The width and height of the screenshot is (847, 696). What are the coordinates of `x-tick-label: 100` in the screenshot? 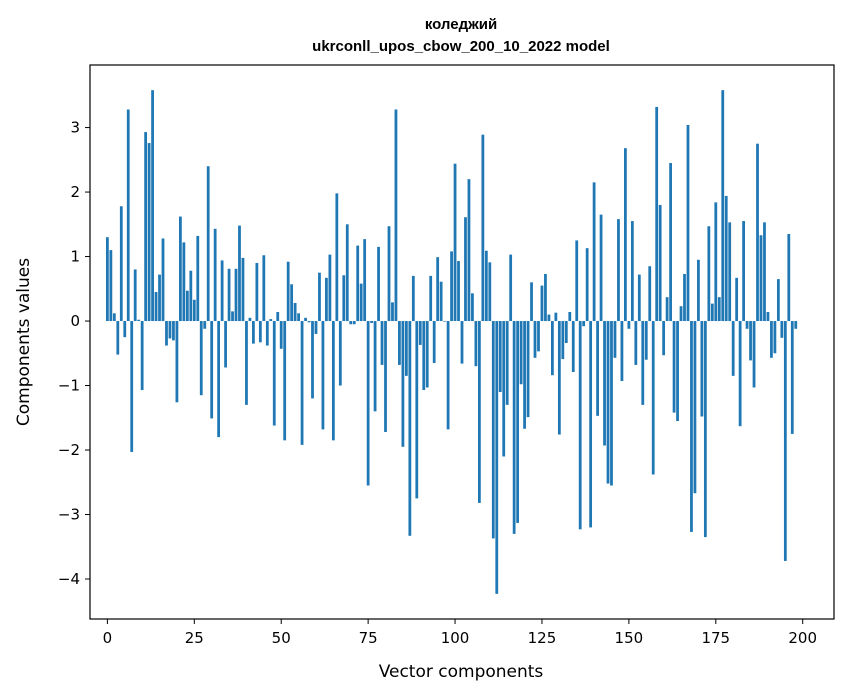 It's located at (455, 638).